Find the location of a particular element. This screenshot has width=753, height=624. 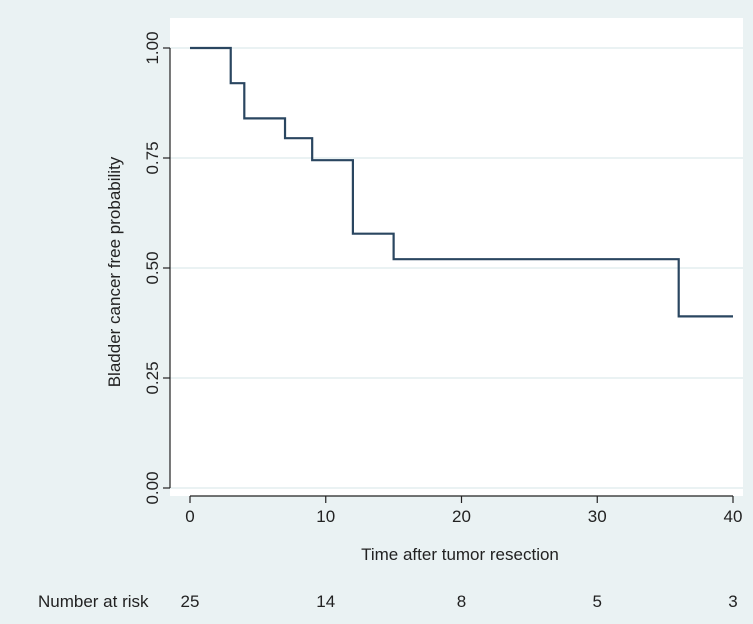

number-at-risk-value: 14 is located at coordinates (325, 601).